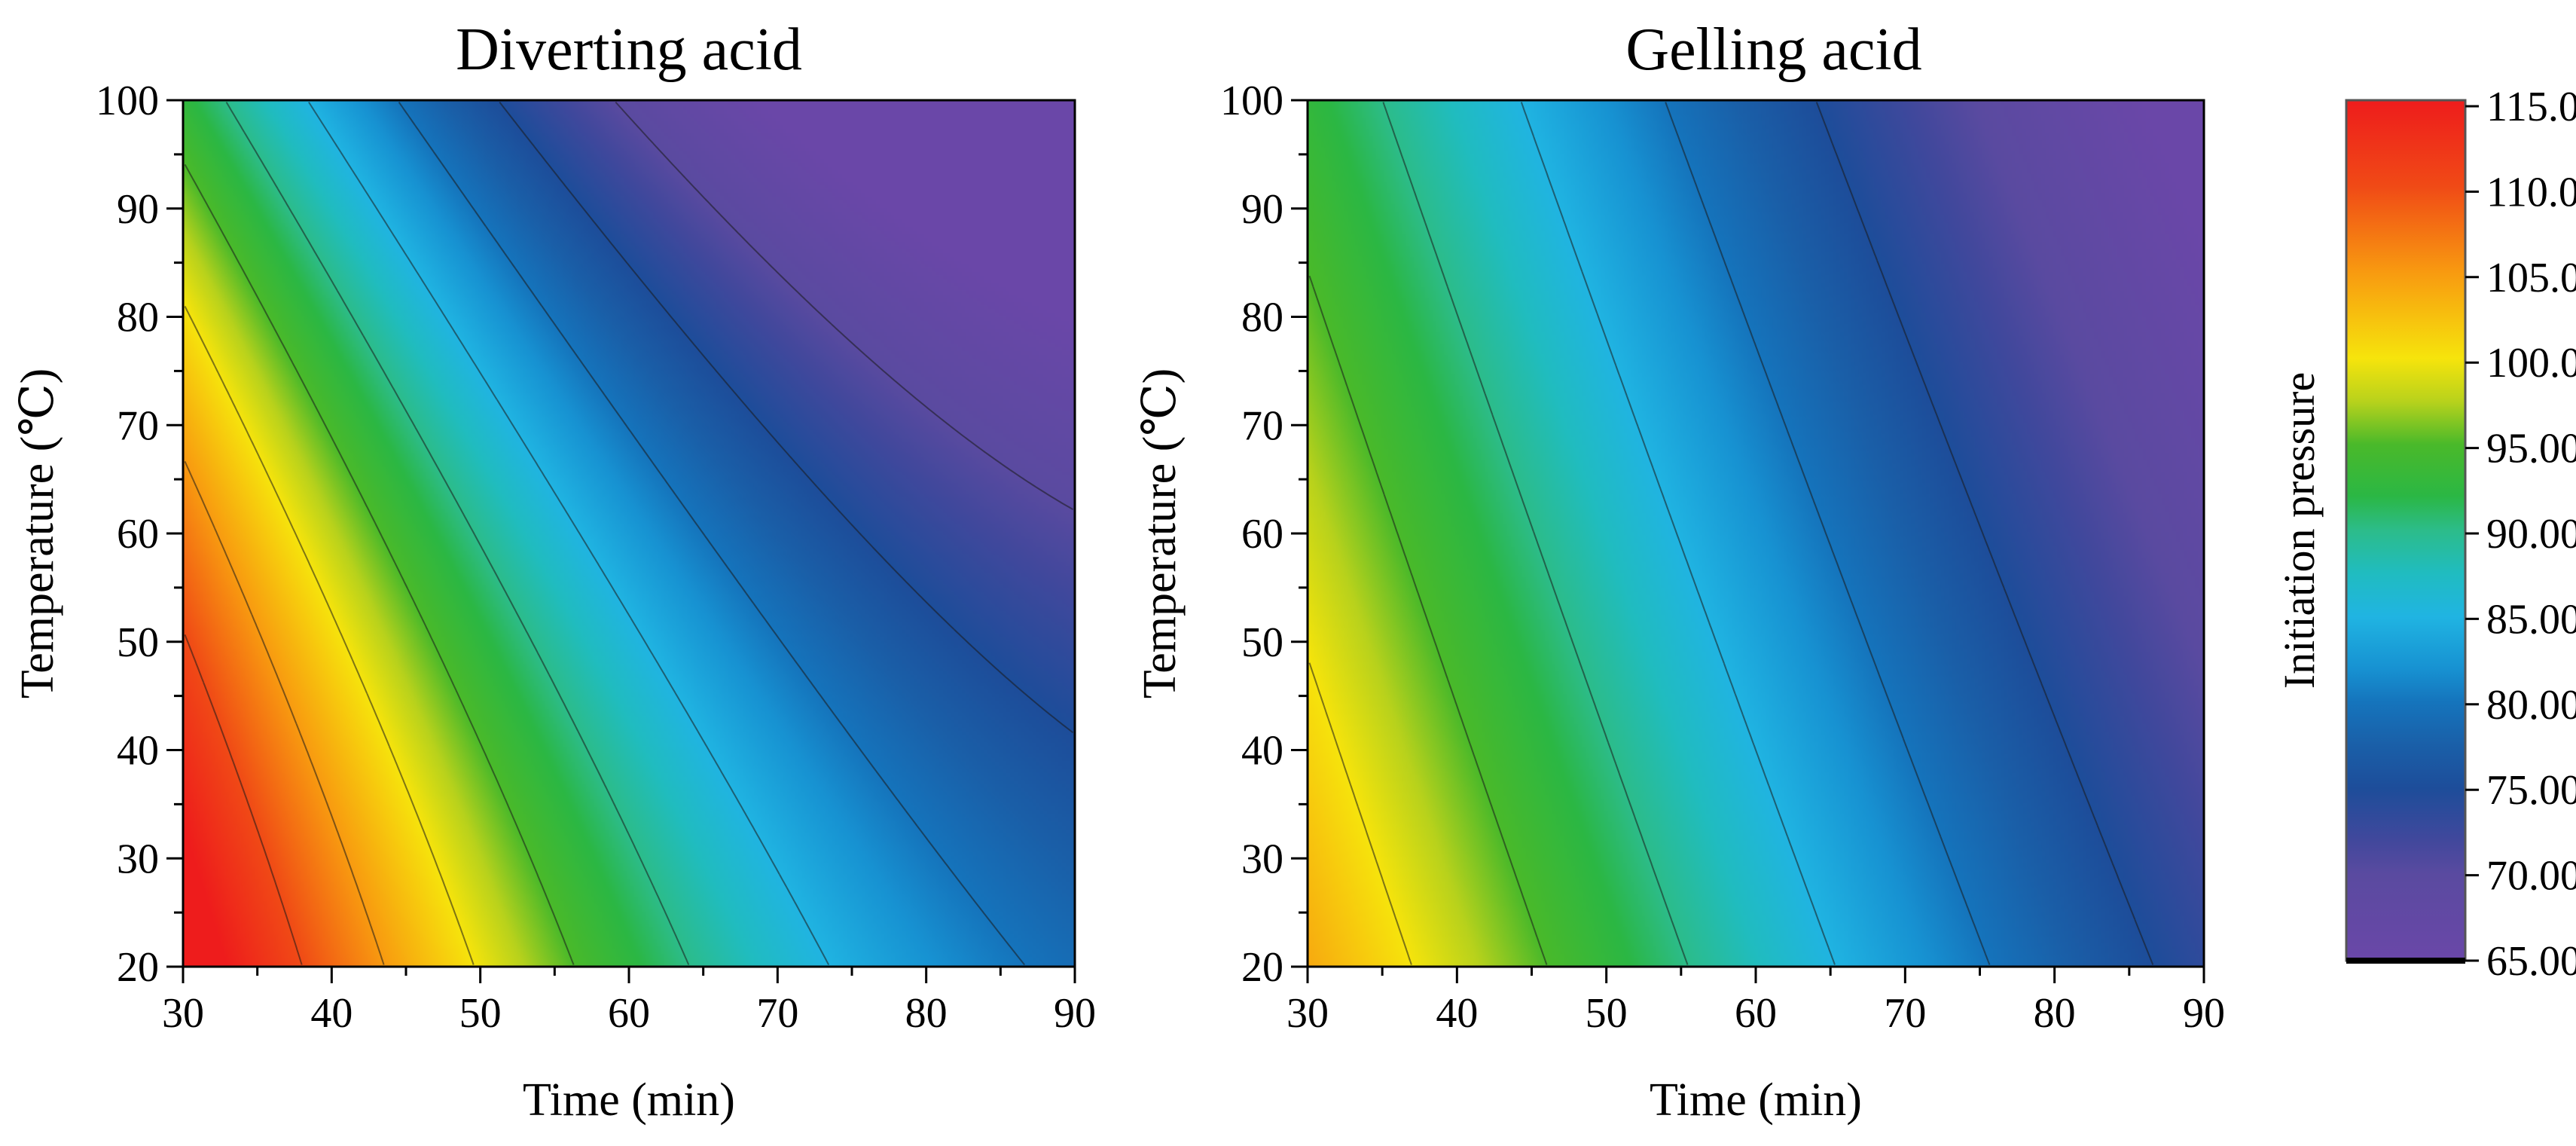 This screenshot has height=1146, width=2576. I want to click on colorbar-gradient, so click(2406, 530).